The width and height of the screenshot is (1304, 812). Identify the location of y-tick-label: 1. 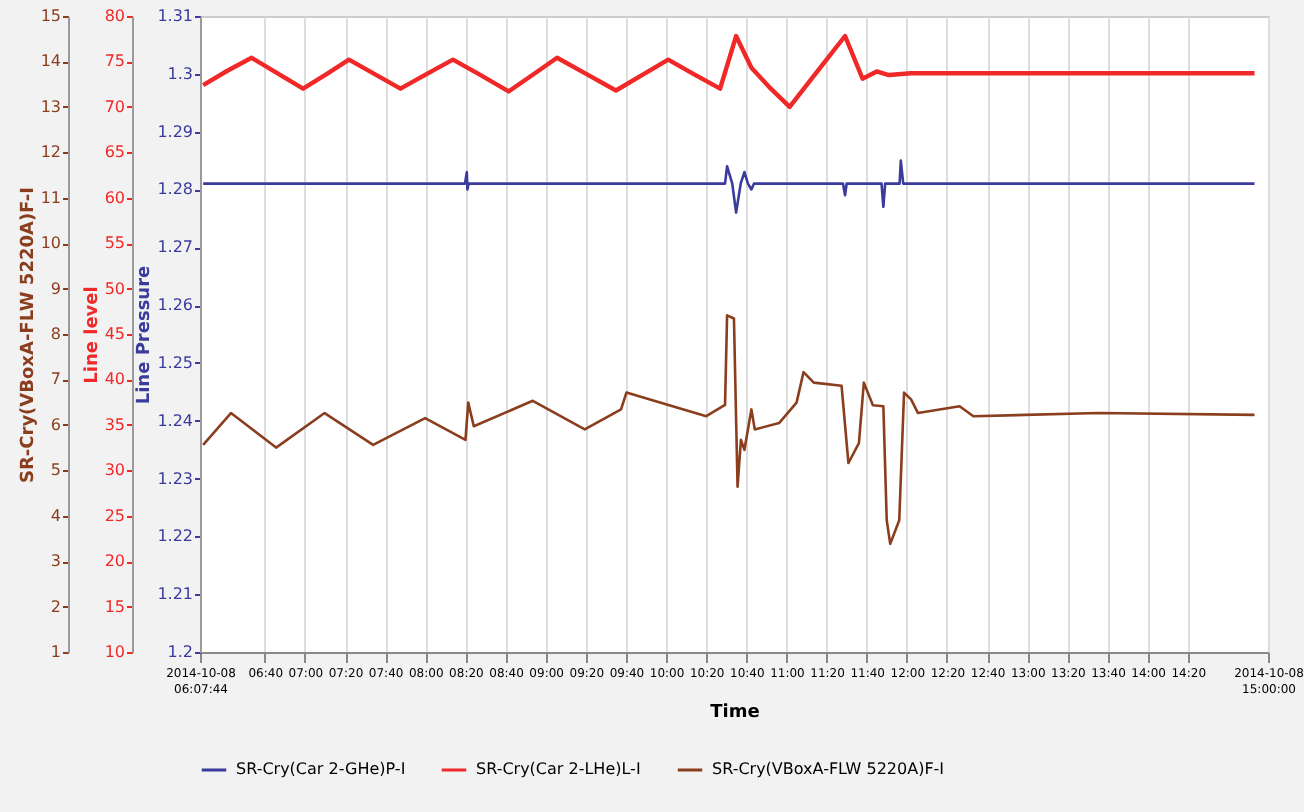
(55, 652).